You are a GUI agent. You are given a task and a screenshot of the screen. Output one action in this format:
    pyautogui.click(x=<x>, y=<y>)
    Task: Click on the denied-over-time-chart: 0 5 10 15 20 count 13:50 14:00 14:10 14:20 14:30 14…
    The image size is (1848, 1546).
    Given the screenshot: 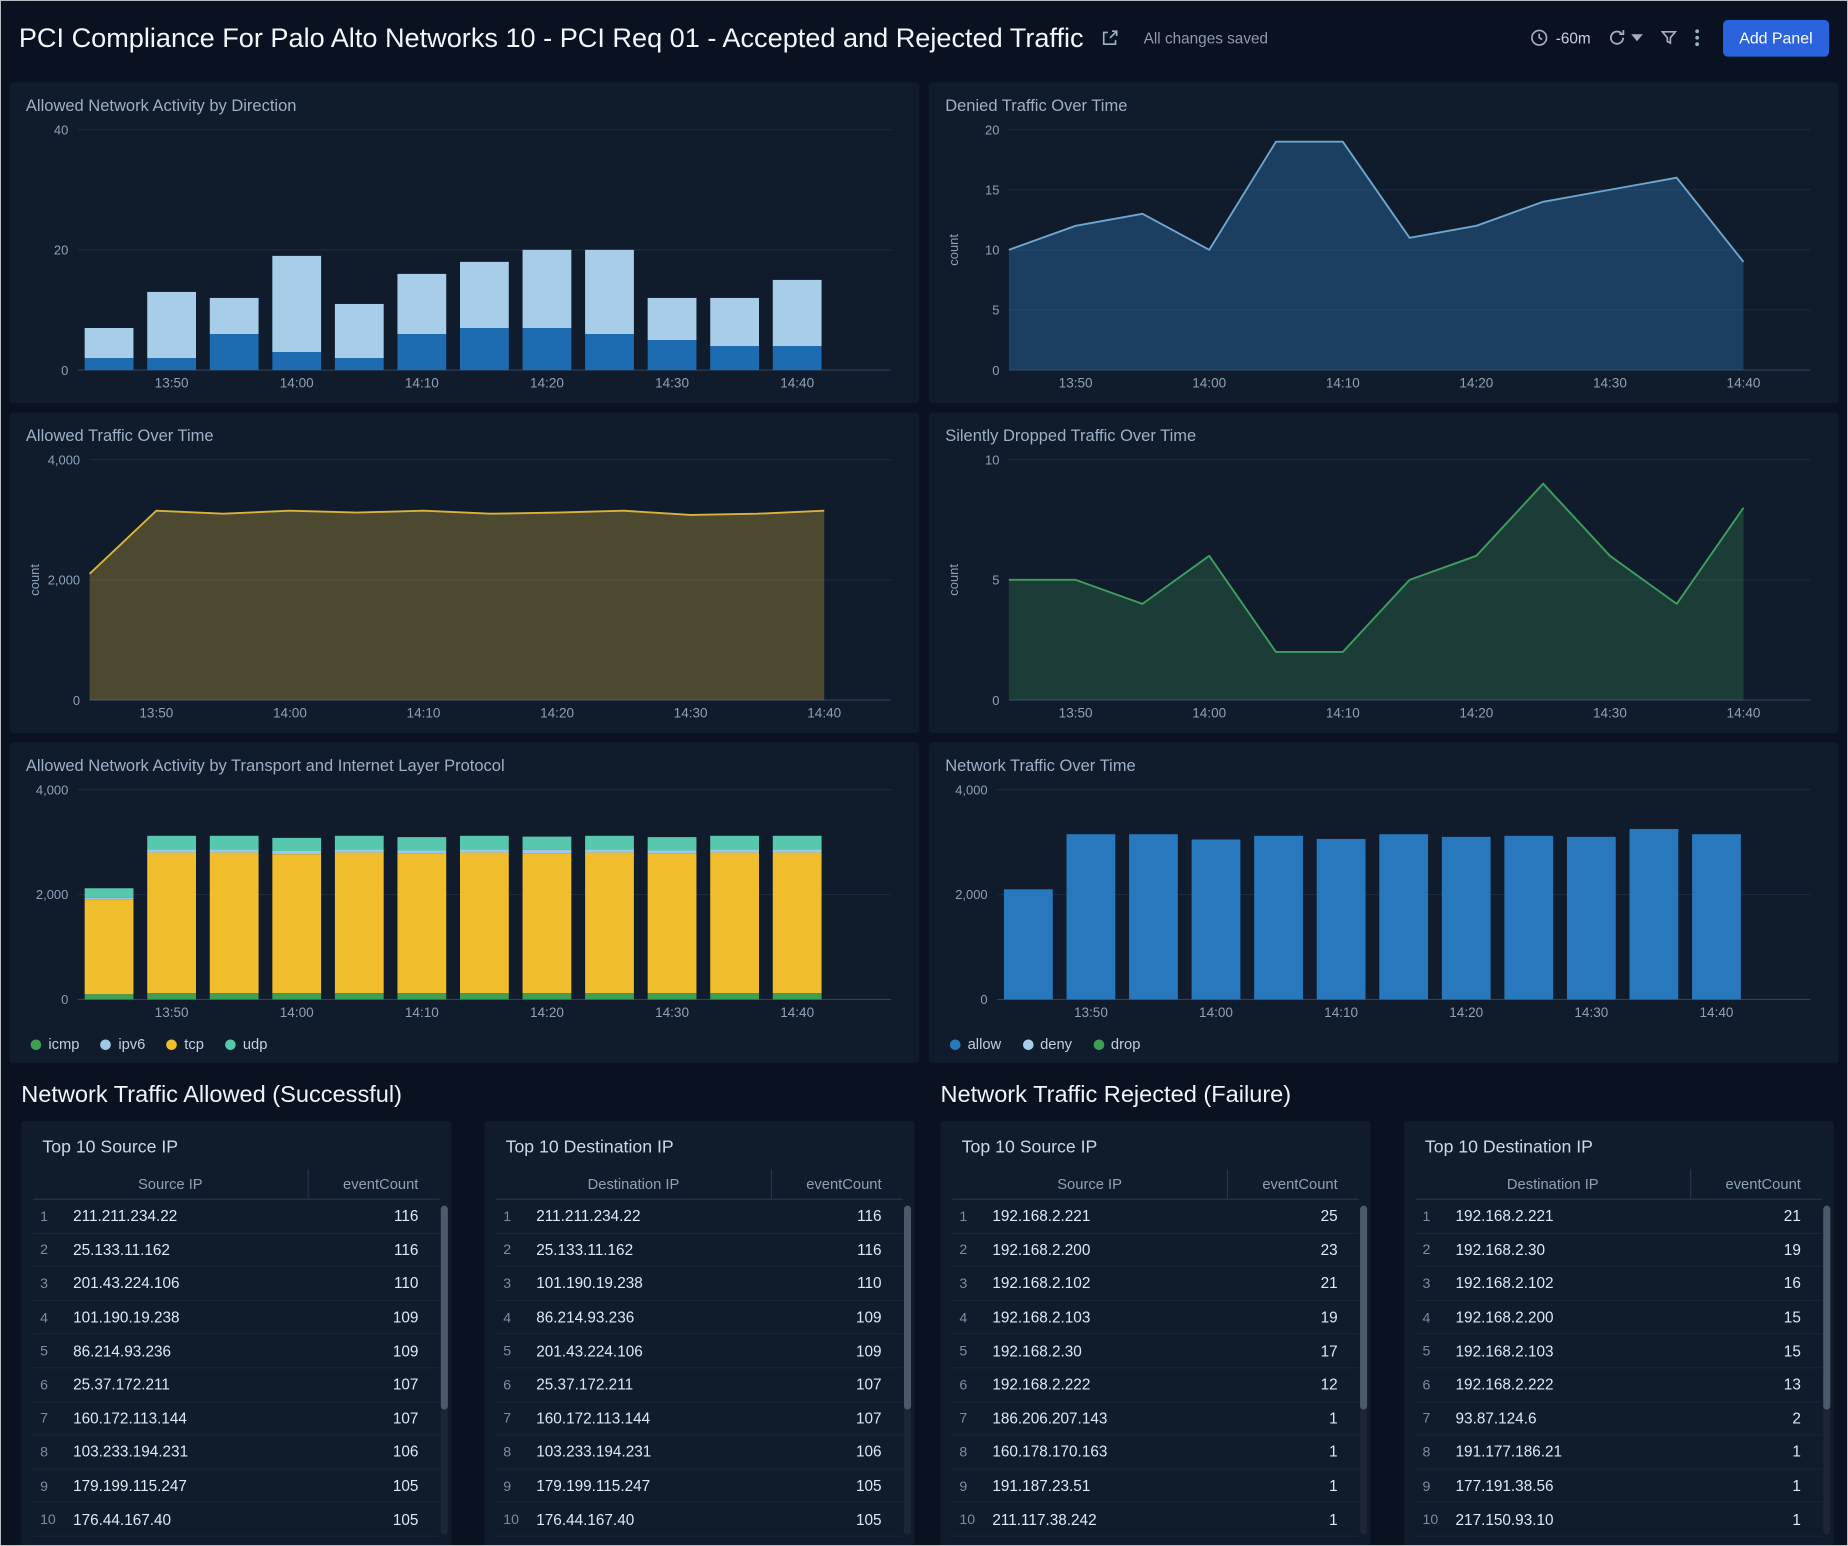 What is the action you would take?
    pyautogui.click(x=1383, y=256)
    